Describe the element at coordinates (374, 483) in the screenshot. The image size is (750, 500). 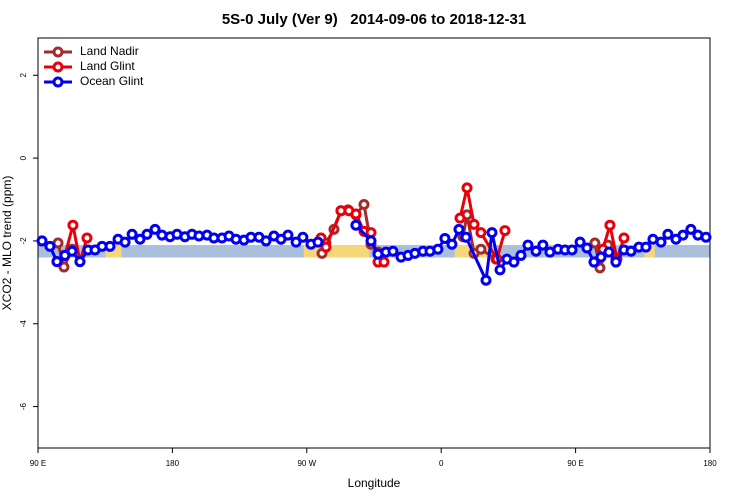
I see `x-axis-label: Longitude` at that location.